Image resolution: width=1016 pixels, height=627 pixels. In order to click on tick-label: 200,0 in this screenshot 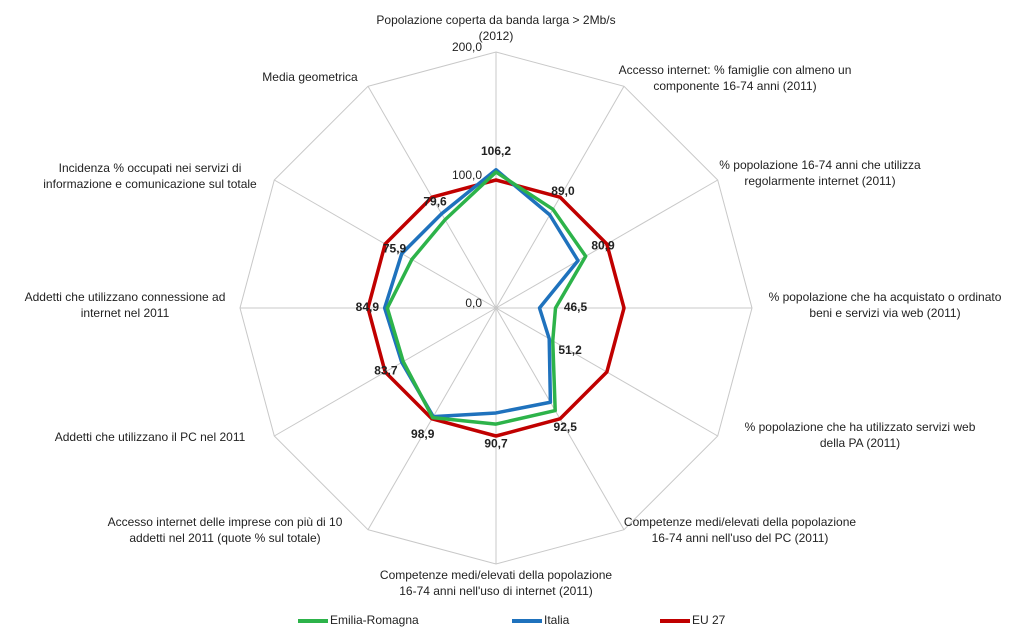, I will do `click(467, 47)`.